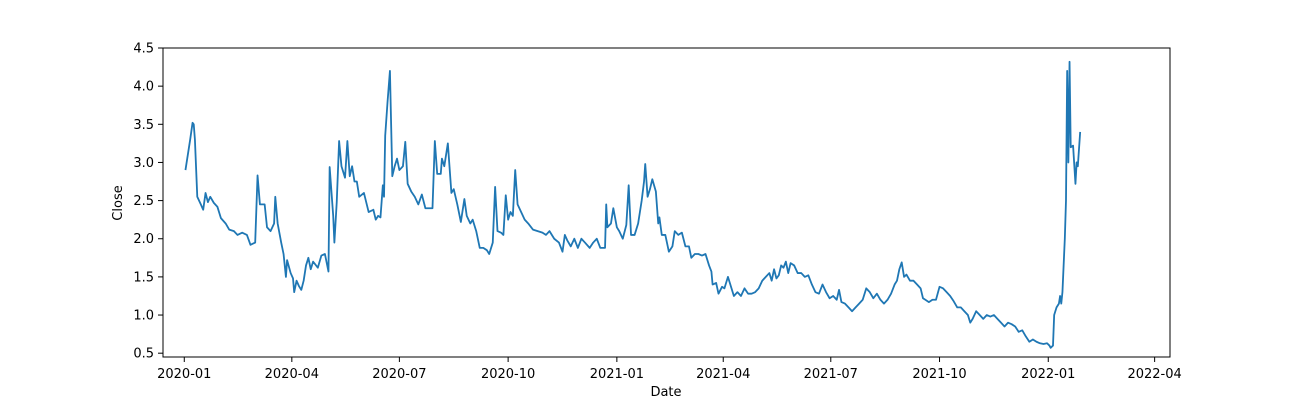 The image size is (1300, 400). What do you see at coordinates (184, 374) in the screenshot?
I see `x-tick-label: 2020-01` at bounding box center [184, 374].